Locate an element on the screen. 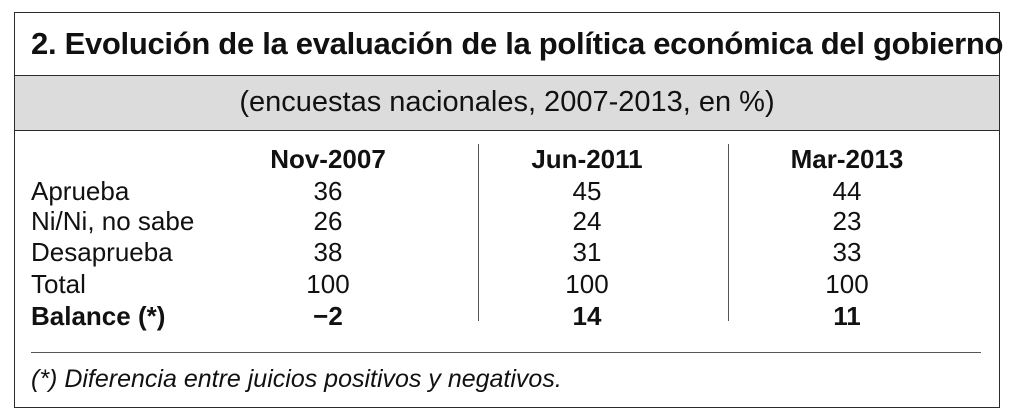 The image size is (1015, 417). cell-value: 14 is located at coordinates (587, 316).